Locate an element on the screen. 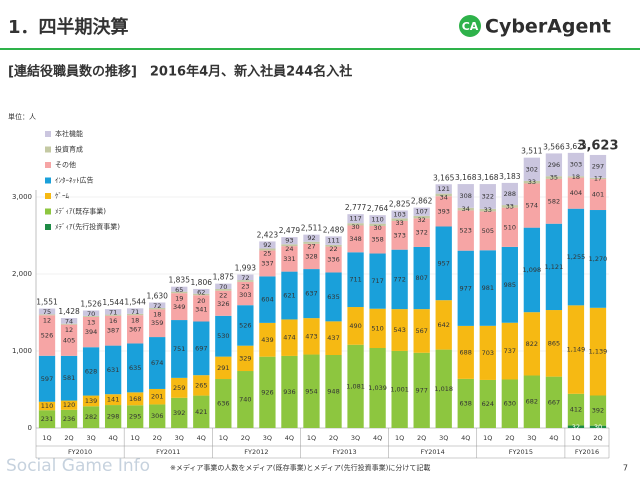  total-label: 2,479 is located at coordinates (290, 230).